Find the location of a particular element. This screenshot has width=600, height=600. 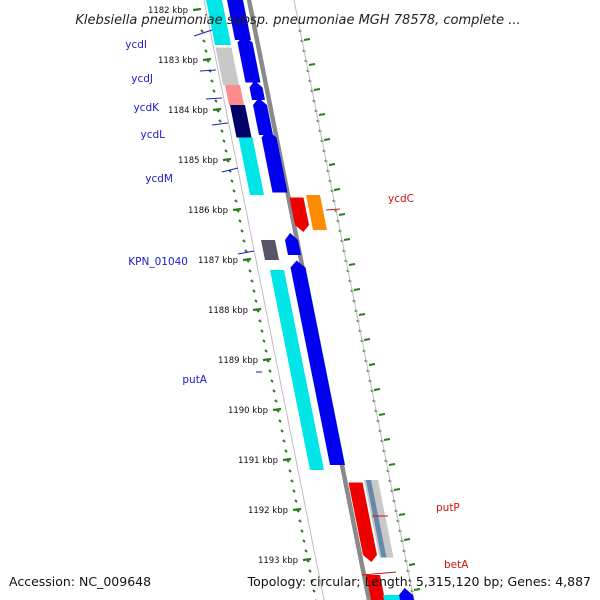

leader-line-ycdI is located at coordinates (203, 33).